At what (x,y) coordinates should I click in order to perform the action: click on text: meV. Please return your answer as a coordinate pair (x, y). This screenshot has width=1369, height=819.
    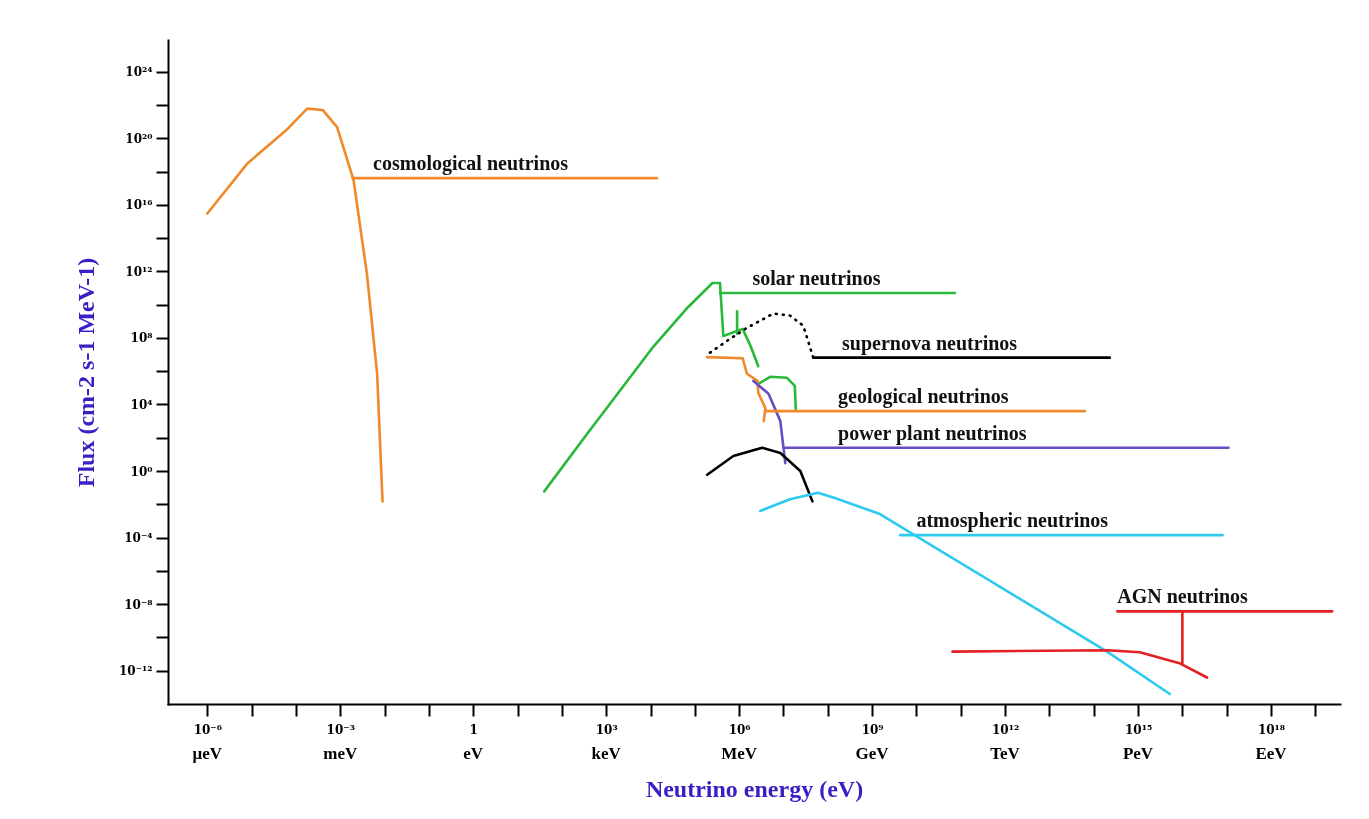
    Looking at the image, I should click on (340, 753).